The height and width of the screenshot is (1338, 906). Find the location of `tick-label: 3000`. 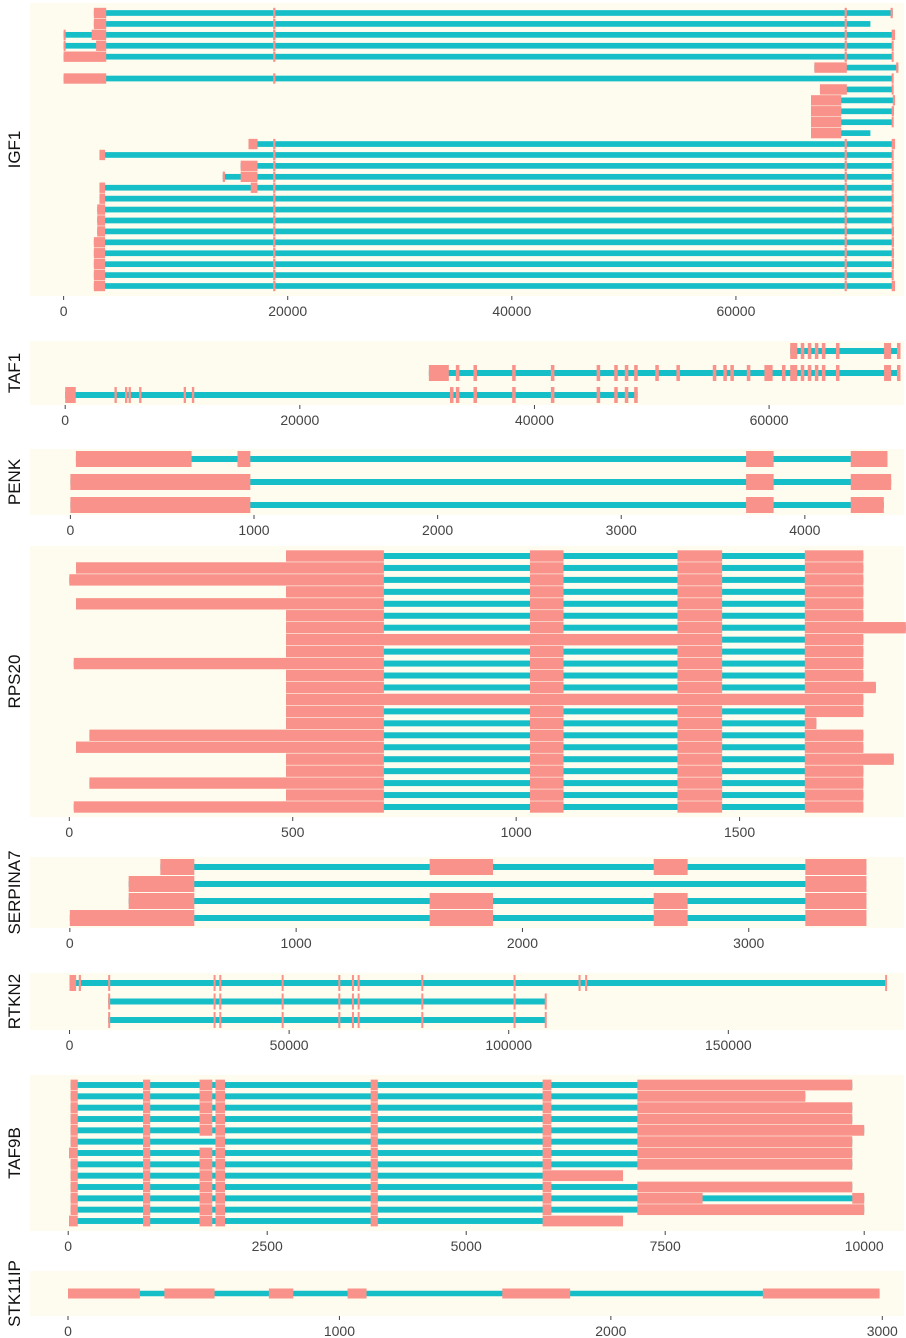

tick-label: 3000 is located at coordinates (621, 530).